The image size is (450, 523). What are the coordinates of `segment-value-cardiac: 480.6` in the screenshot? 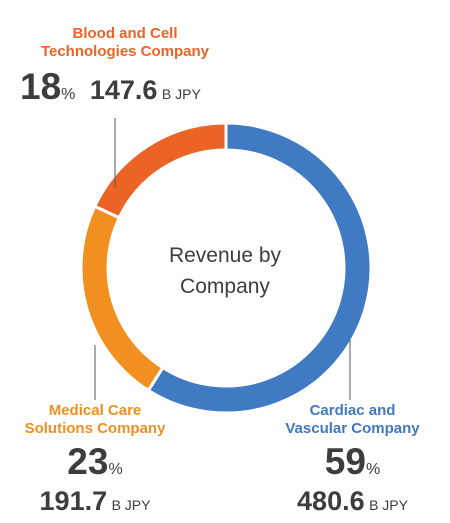 It's located at (331, 501).